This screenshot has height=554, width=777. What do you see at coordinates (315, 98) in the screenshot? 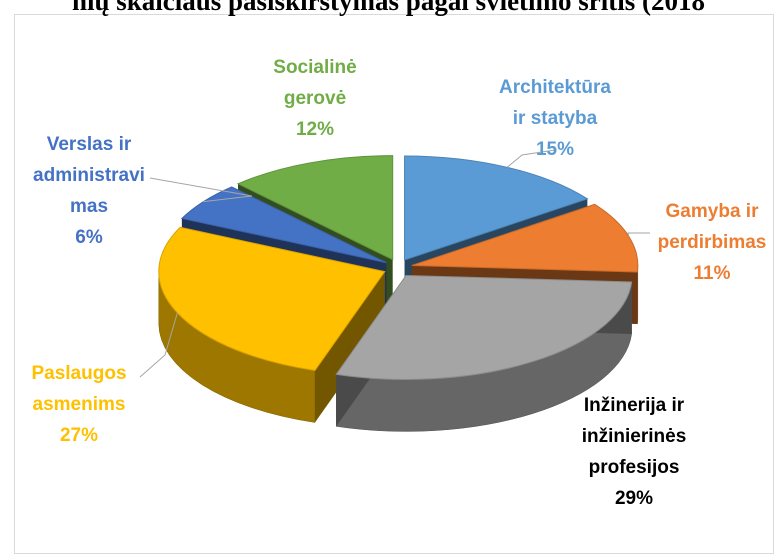
I see `slice-label-line: gerovė` at bounding box center [315, 98].